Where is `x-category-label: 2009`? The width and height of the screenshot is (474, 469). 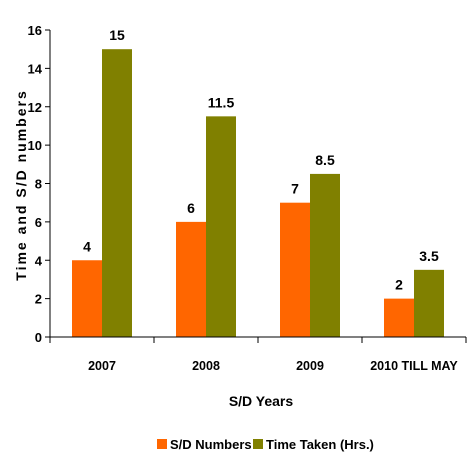 x-category-label: 2009 is located at coordinates (310, 366).